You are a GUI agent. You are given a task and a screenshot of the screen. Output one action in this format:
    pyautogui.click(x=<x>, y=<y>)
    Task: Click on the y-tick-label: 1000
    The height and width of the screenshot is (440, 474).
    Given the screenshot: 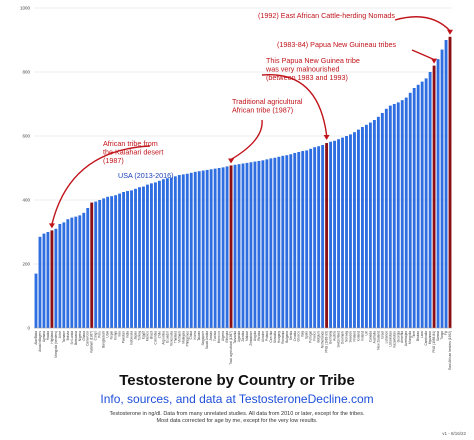 What is the action you would take?
    pyautogui.click(x=25, y=8)
    